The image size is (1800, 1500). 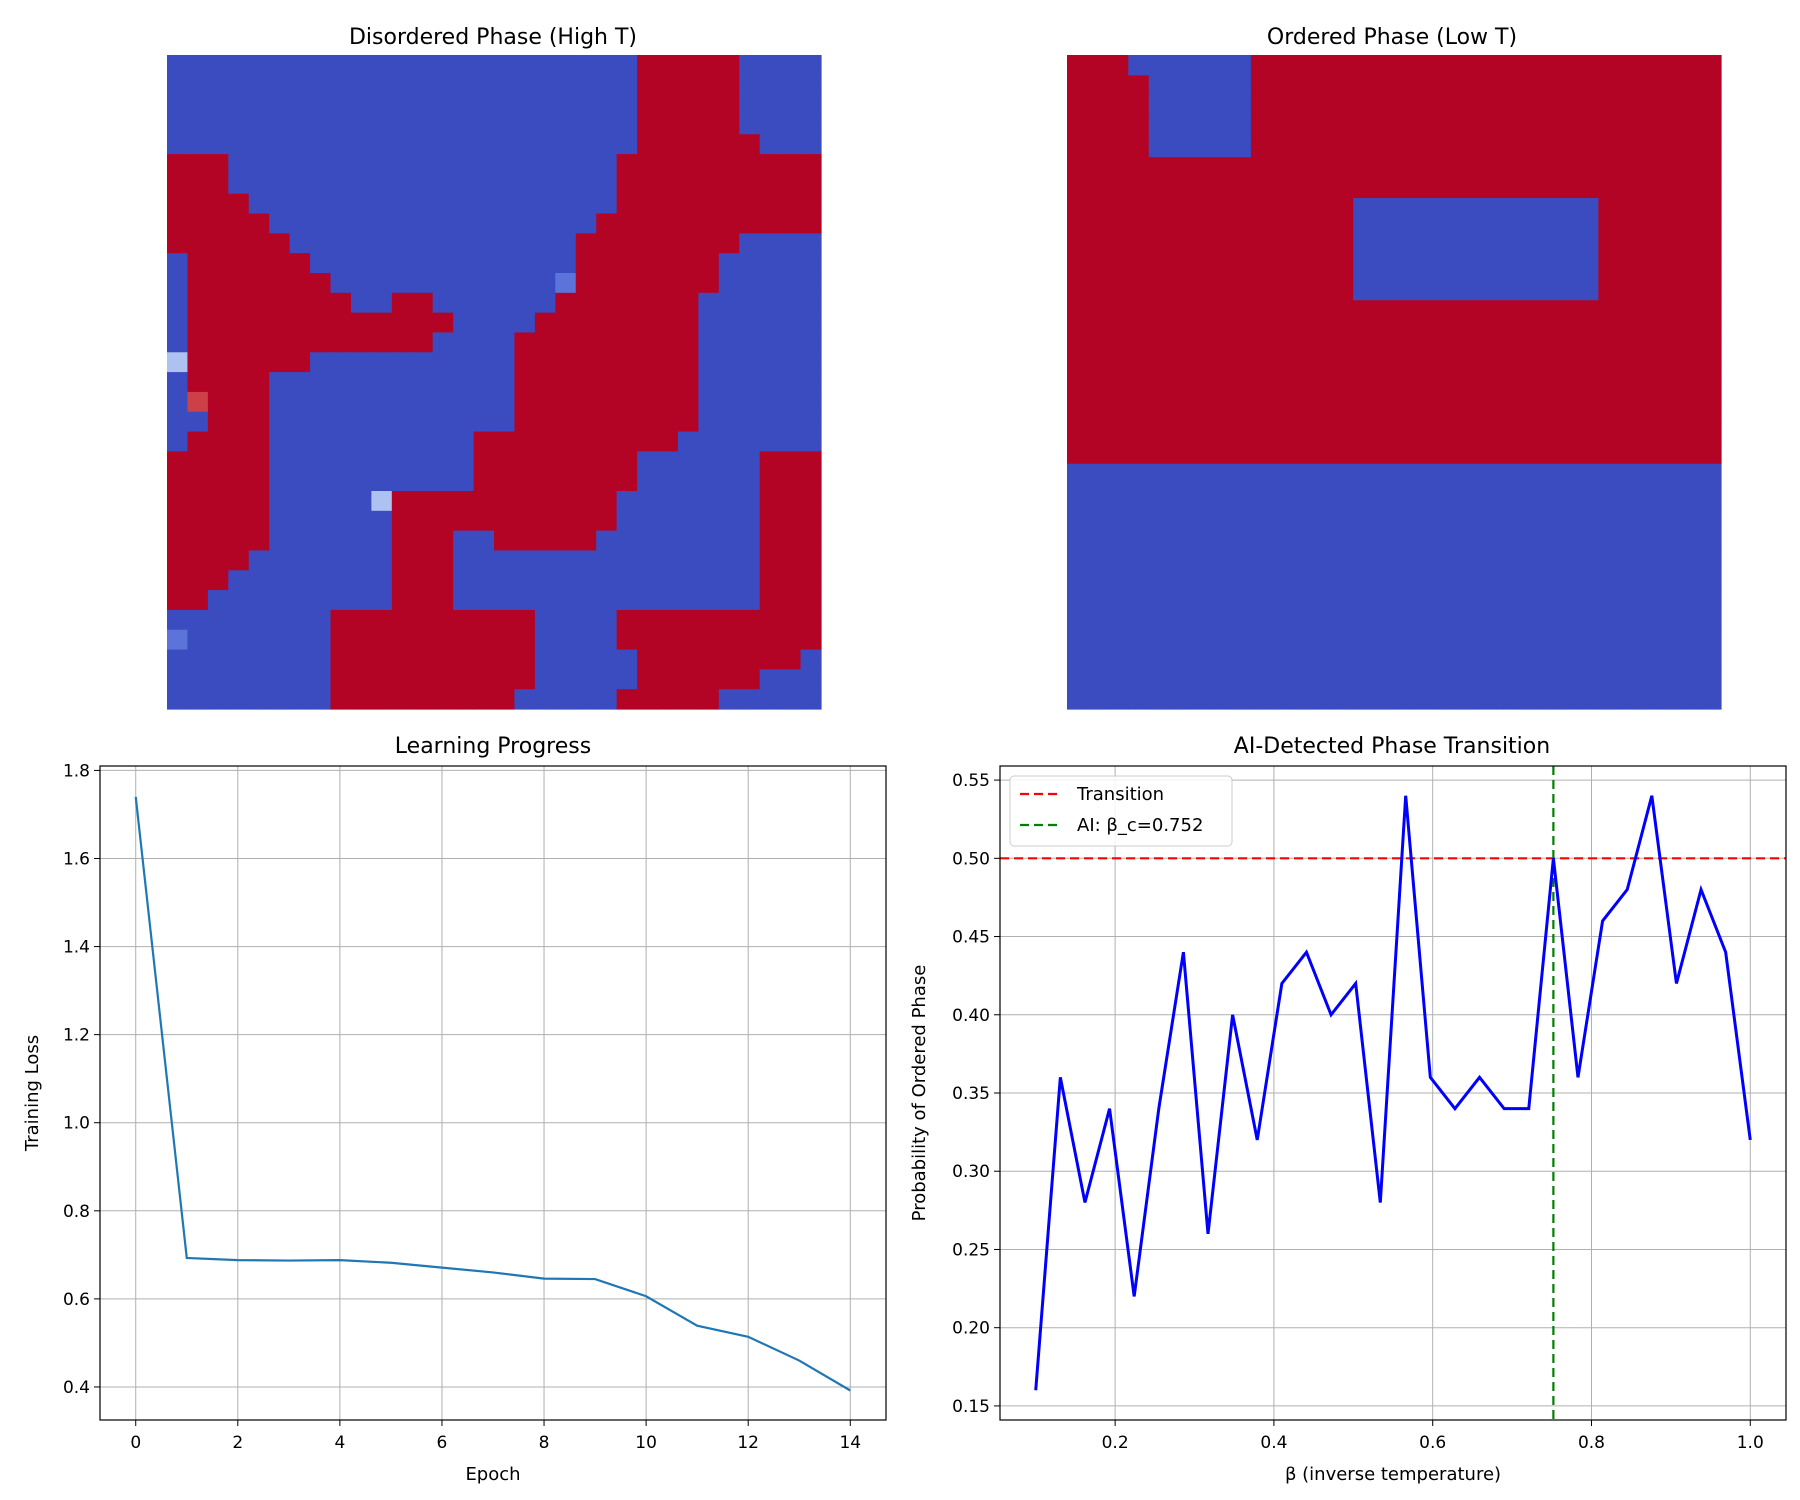 What do you see at coordinates (76, 771) in the screenshot?
I see `learning-ytick-label: 1.8` at bounding box center [76, 771].